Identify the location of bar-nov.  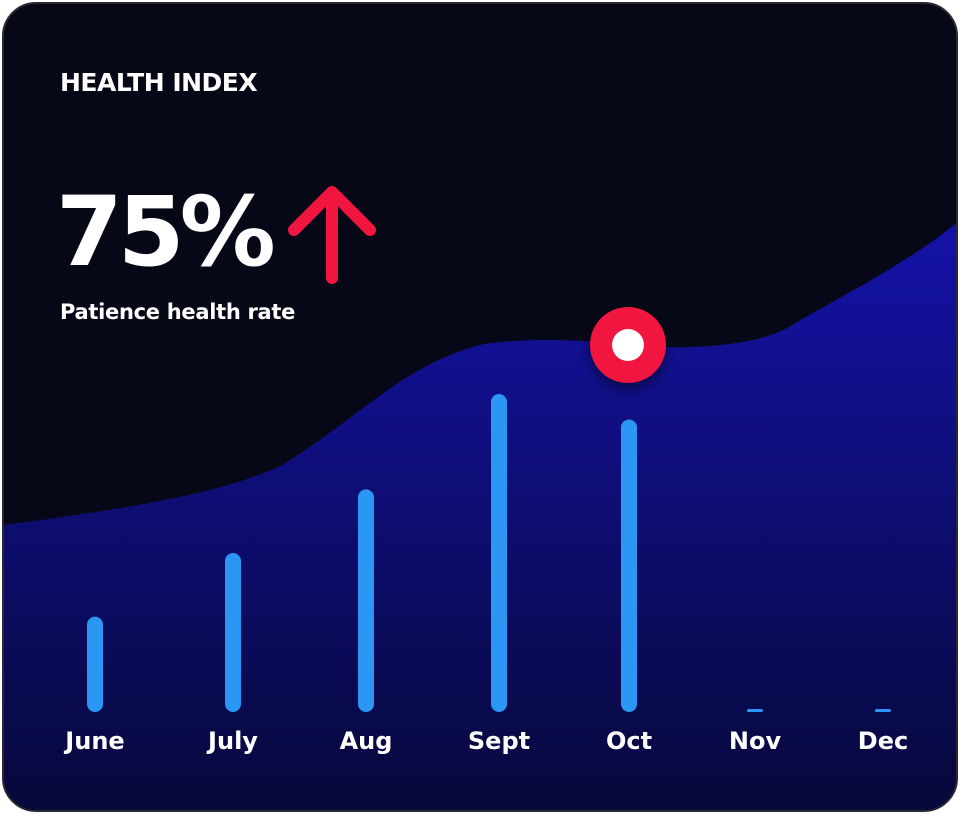
(755, 710).